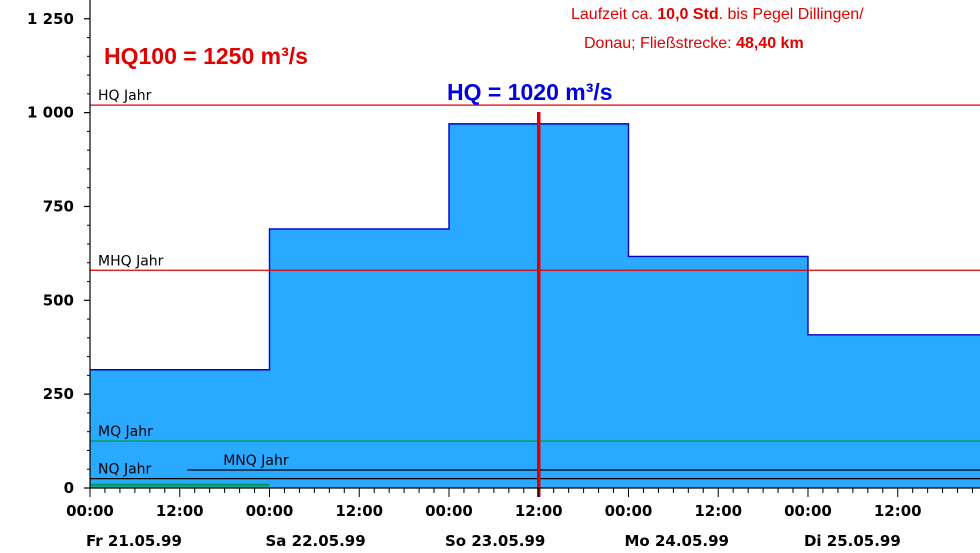  What do you see at coordinates (50, 113) in the screenshot?
I see `y-tick-label: 1 000` at bounding box center [50, 113].